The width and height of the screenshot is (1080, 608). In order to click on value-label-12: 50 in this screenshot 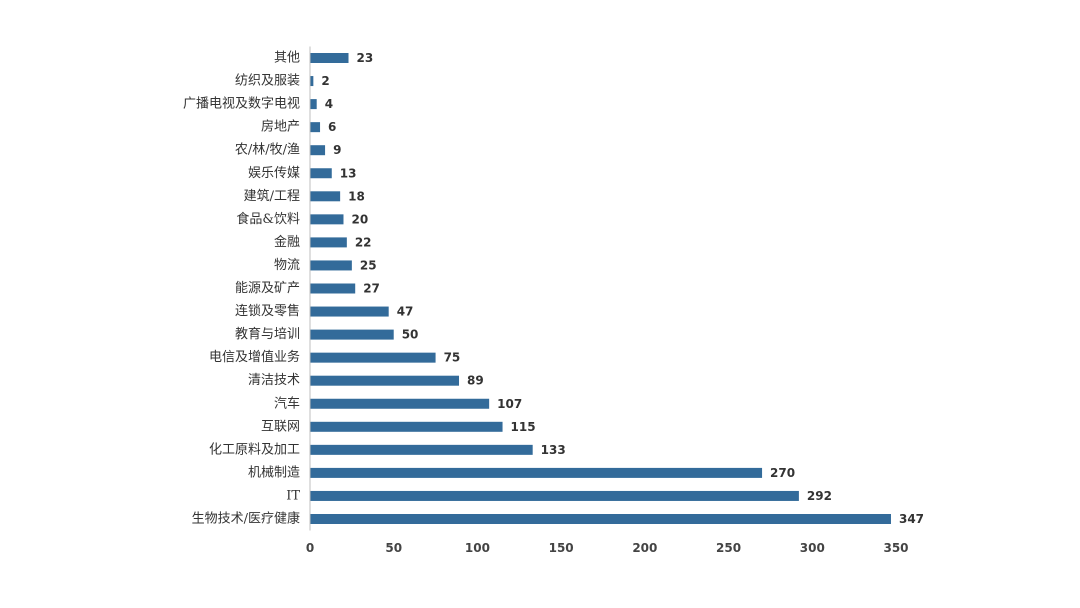, I will do `click(410, 335)`.